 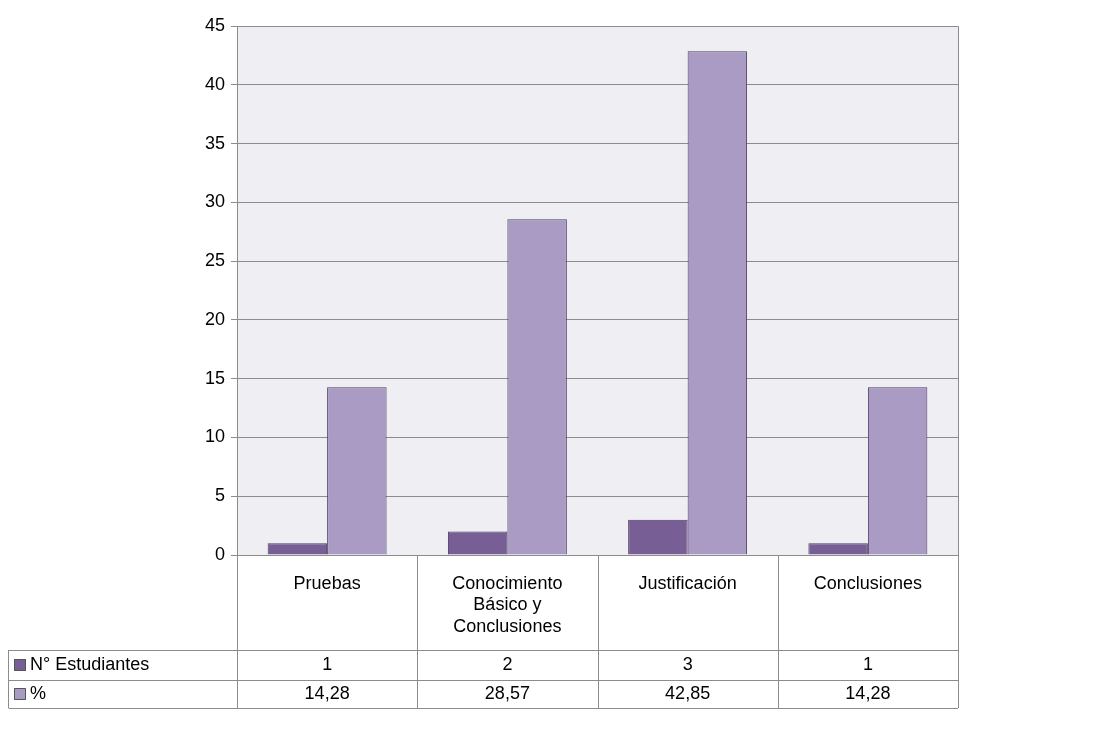 What do you see at coordinates (214, 201) in the screenshot?
I see `y-tick-label: 30` at bounding box center [214, 201].